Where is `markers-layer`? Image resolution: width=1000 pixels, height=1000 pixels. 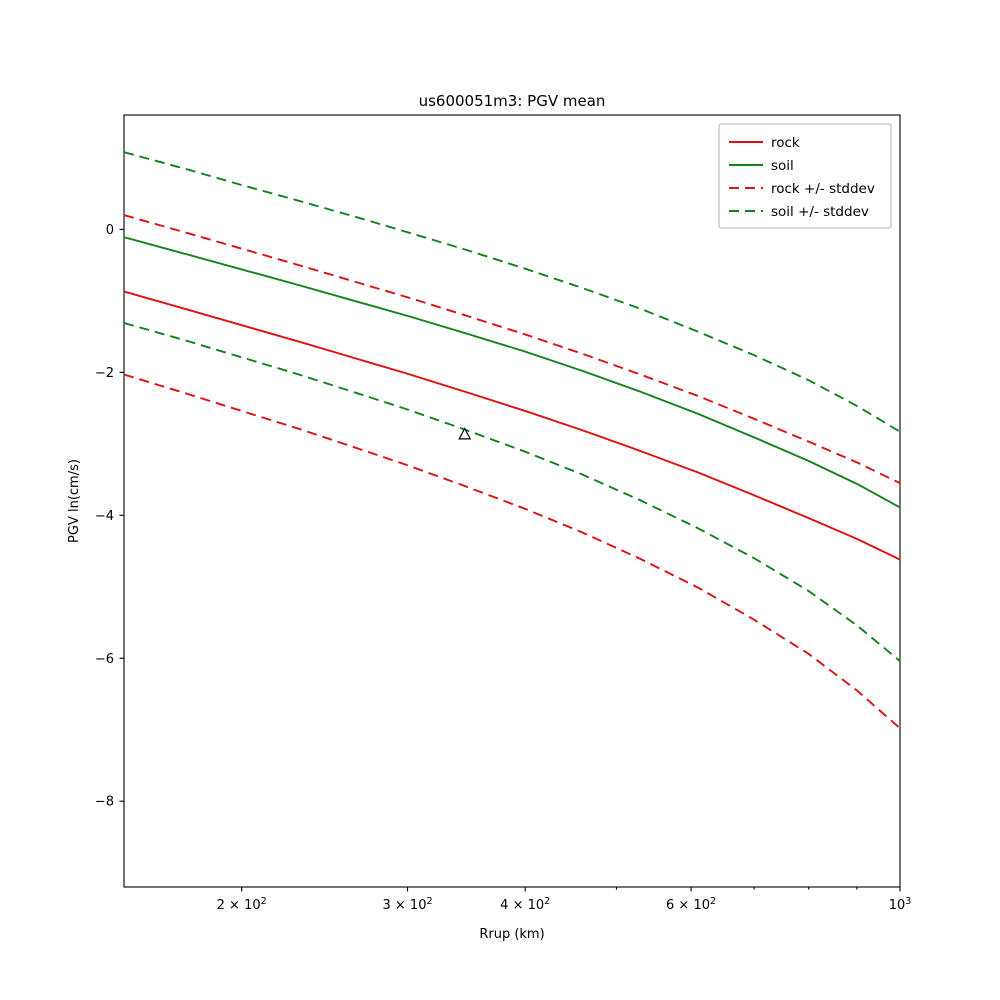
markers-layer is located at coordinates (465, 433).